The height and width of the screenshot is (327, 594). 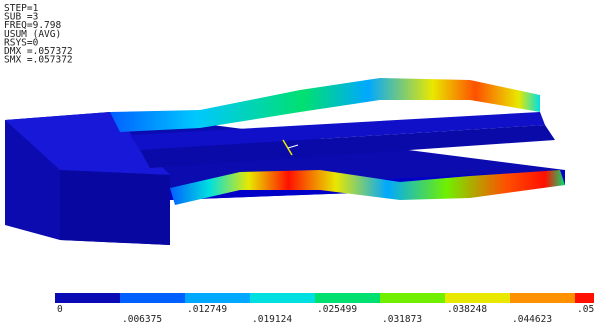 I want to click on header-line: SUB =3, so click(x=21, y=17).